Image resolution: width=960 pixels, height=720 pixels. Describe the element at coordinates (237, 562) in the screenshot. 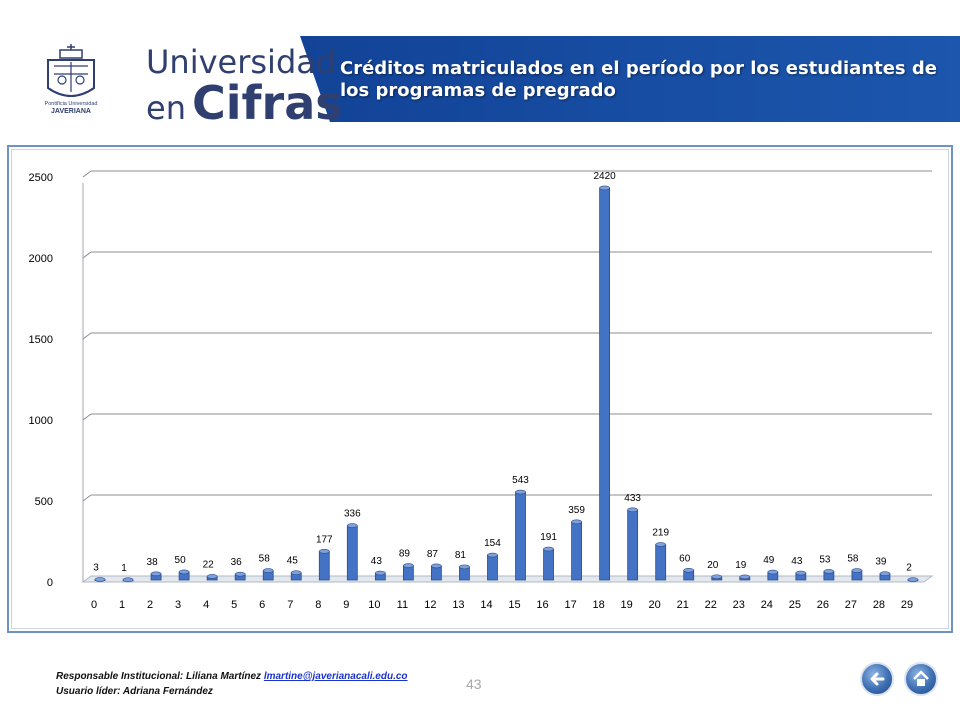

I see `data-label: 36` at that location.